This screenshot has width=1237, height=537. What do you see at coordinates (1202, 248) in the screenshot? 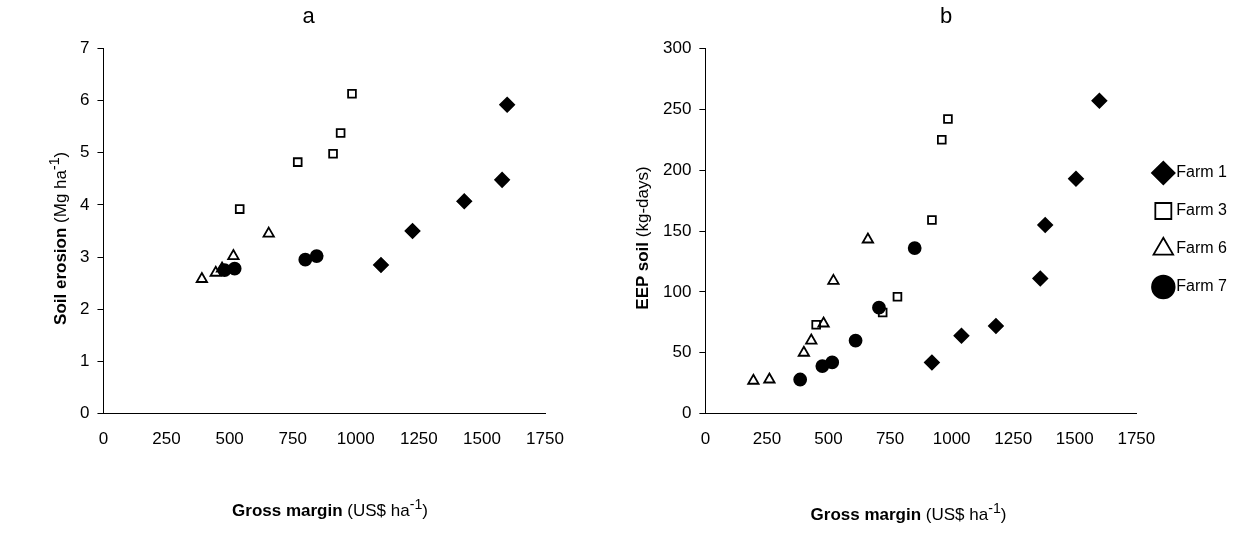
I see `legend-label: Farm 6` at bounding box center [1202, 248].